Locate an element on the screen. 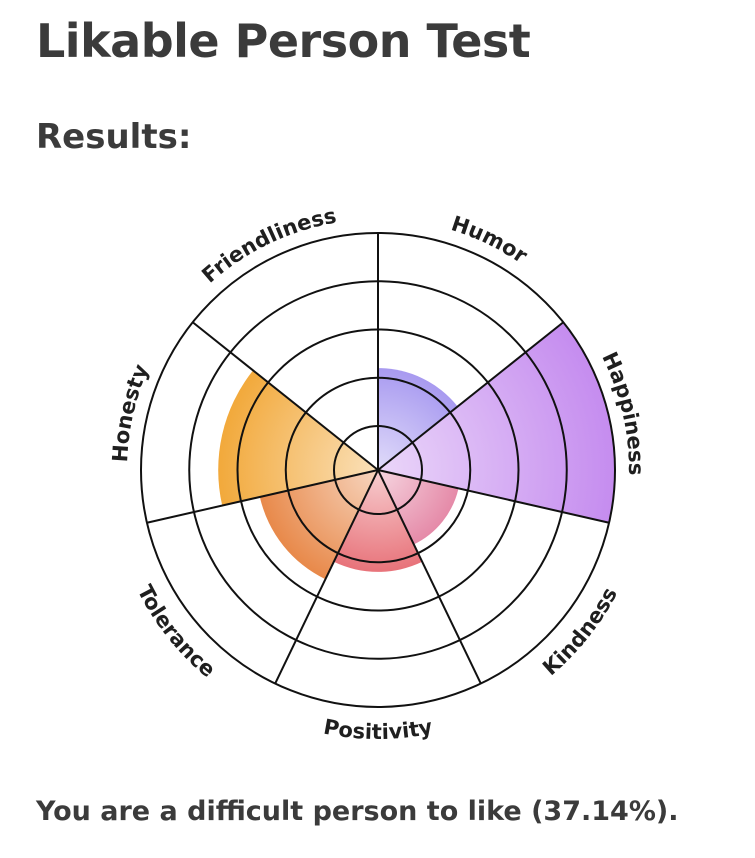  sector-positivity is located at coordinates (378, 521).